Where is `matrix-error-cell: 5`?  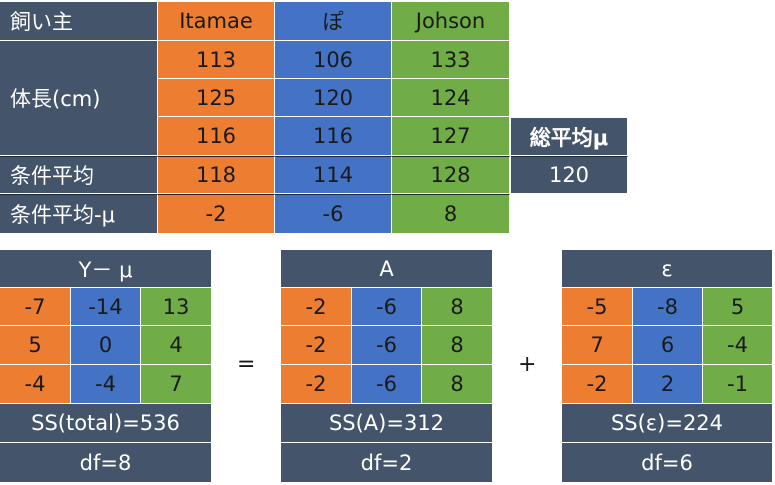
matrix-error-cell: 5 is located at coordinates (738, 307).